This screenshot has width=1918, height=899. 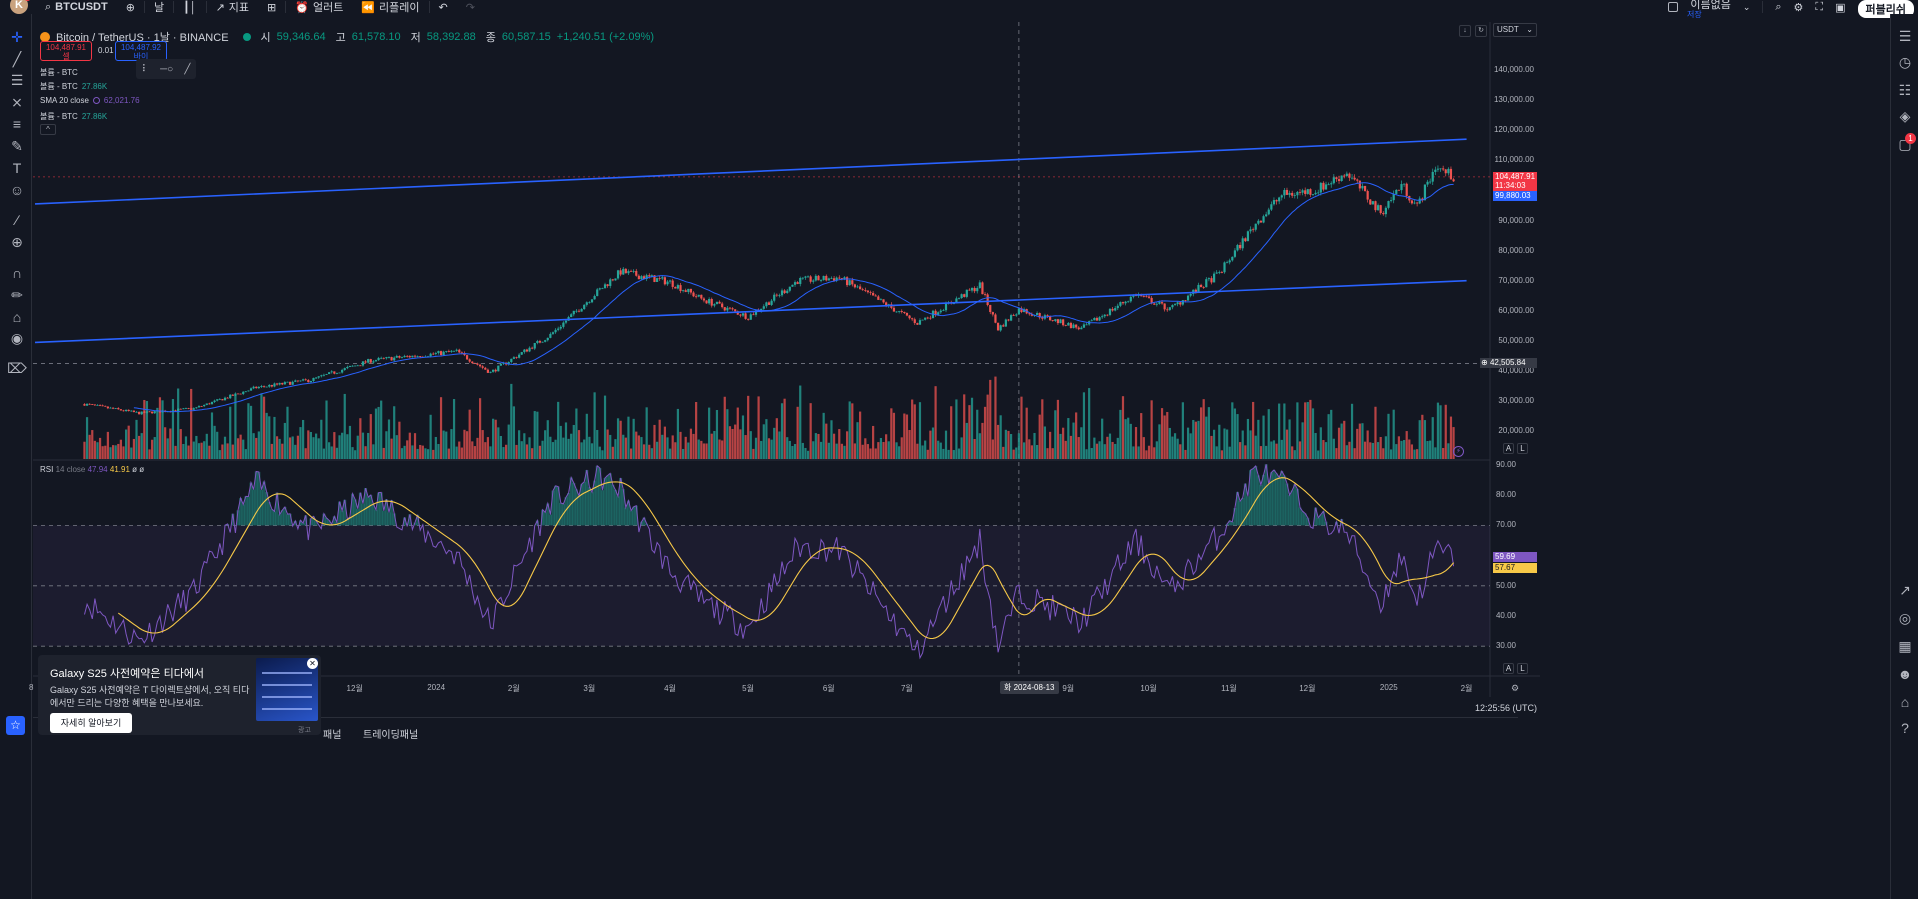 What do you see at coordinates (1905, 728) in the screenshot?
I see `help-icon: ?` at bounding box center [1905, 728].